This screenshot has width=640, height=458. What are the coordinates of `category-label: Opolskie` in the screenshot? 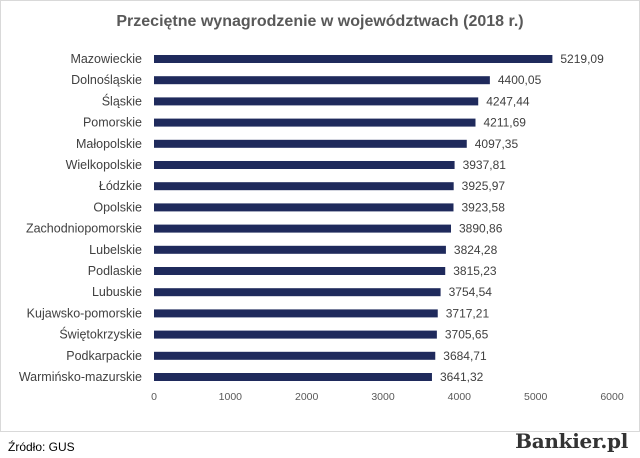 It's located at (117, 207).